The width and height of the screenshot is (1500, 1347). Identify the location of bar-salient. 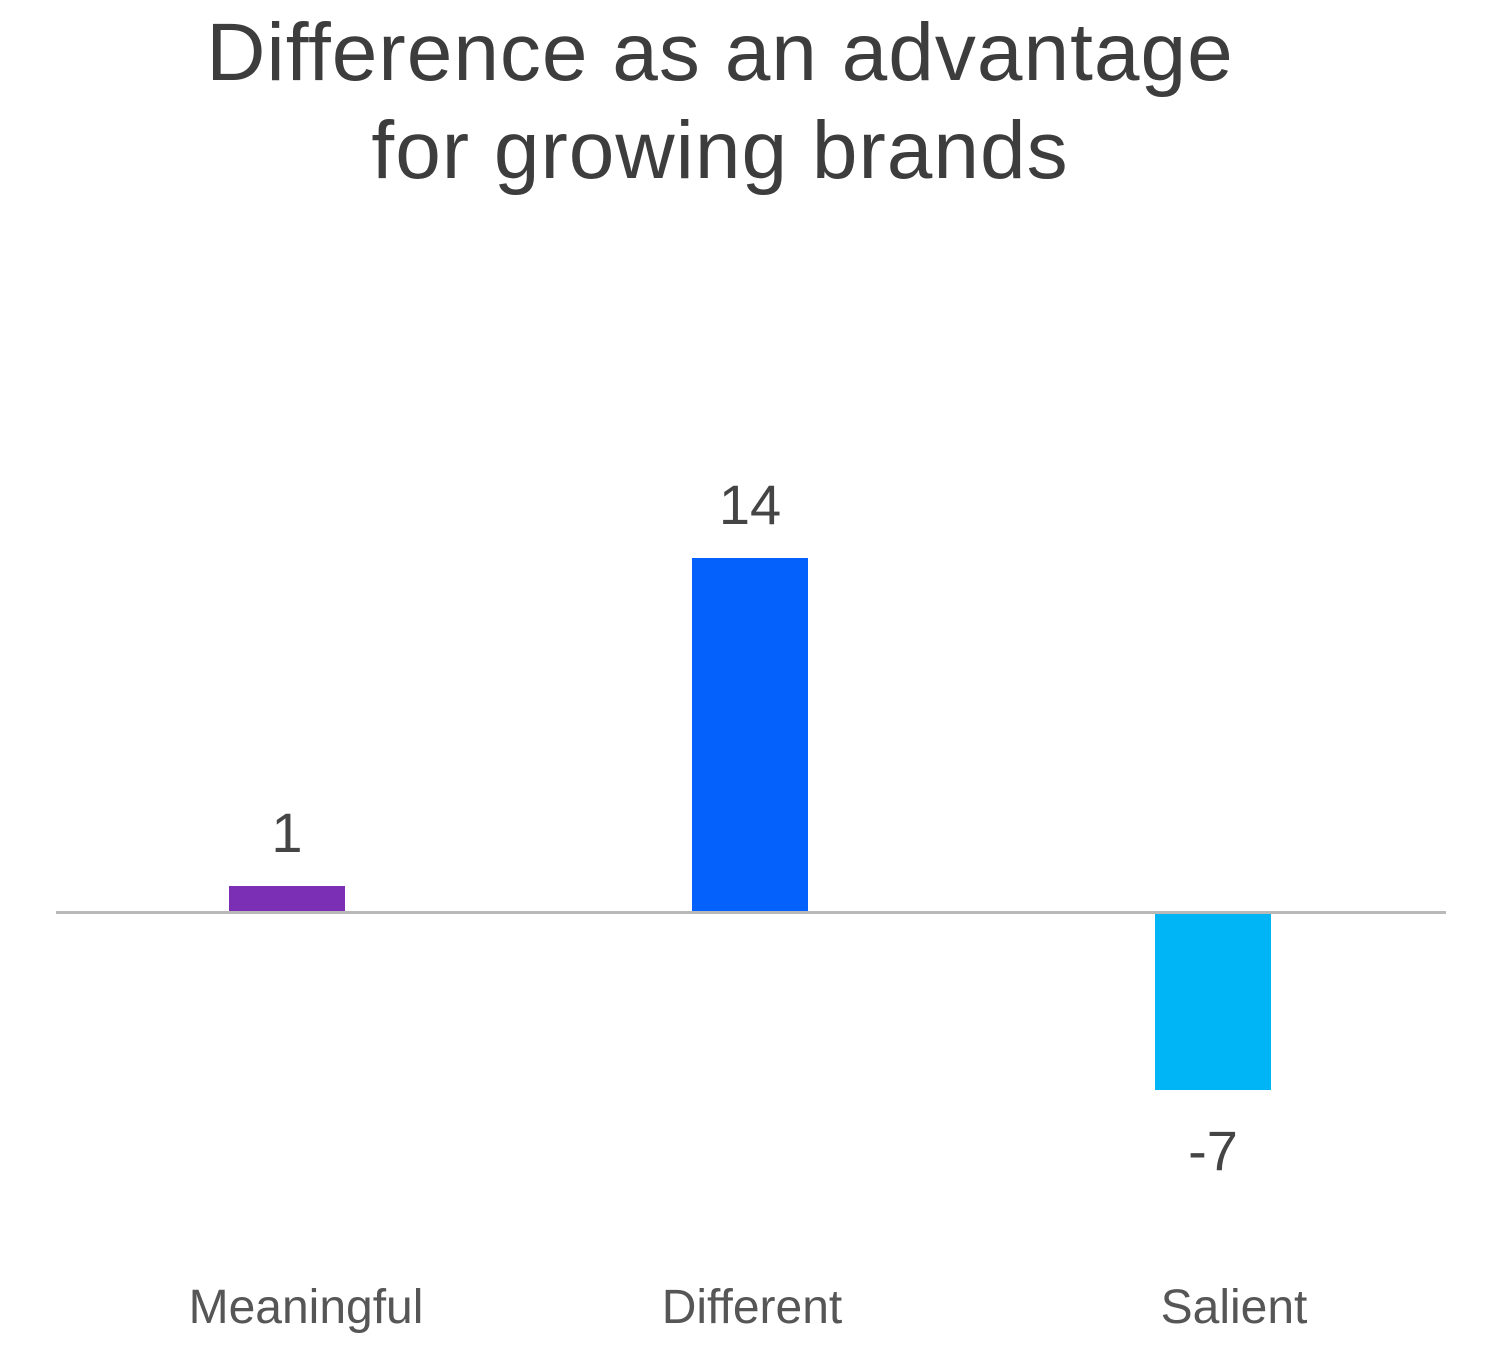
(1213, 1002).